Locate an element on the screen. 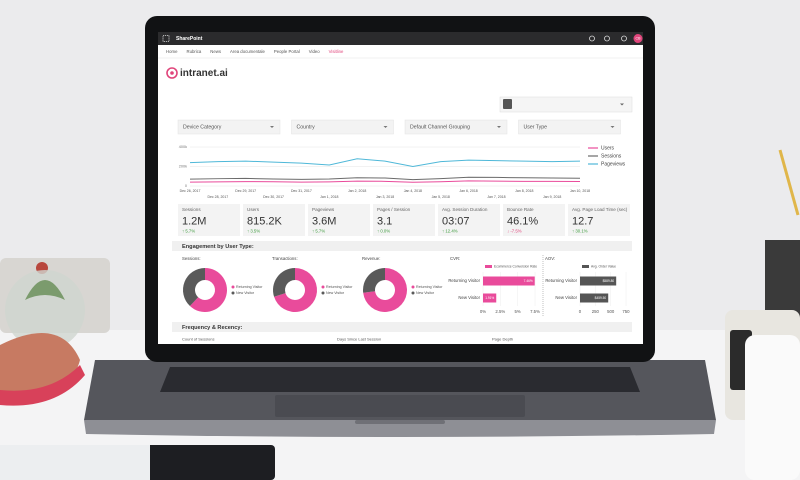 This screenshot has height=480, width=800. x-tick-label: 5% is located at coordinates (518, 311).